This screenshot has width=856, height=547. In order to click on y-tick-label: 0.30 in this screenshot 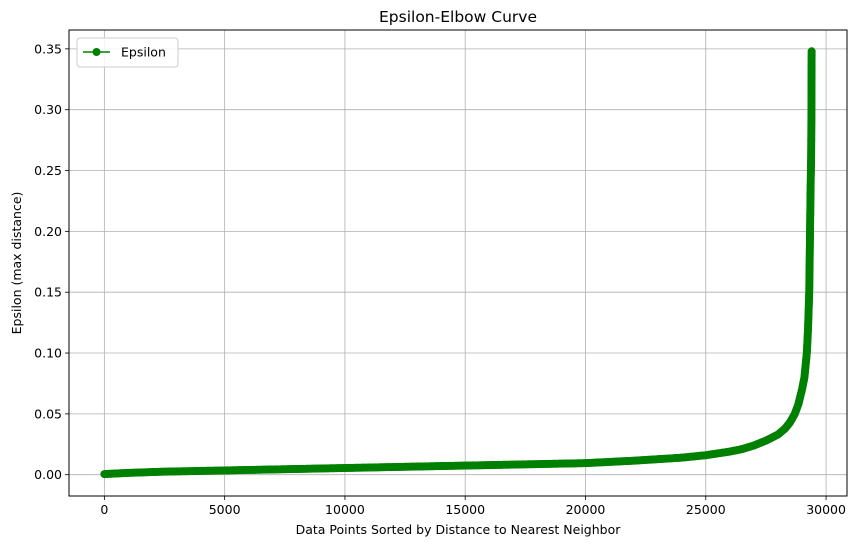, I will do `click(48, 109)`.